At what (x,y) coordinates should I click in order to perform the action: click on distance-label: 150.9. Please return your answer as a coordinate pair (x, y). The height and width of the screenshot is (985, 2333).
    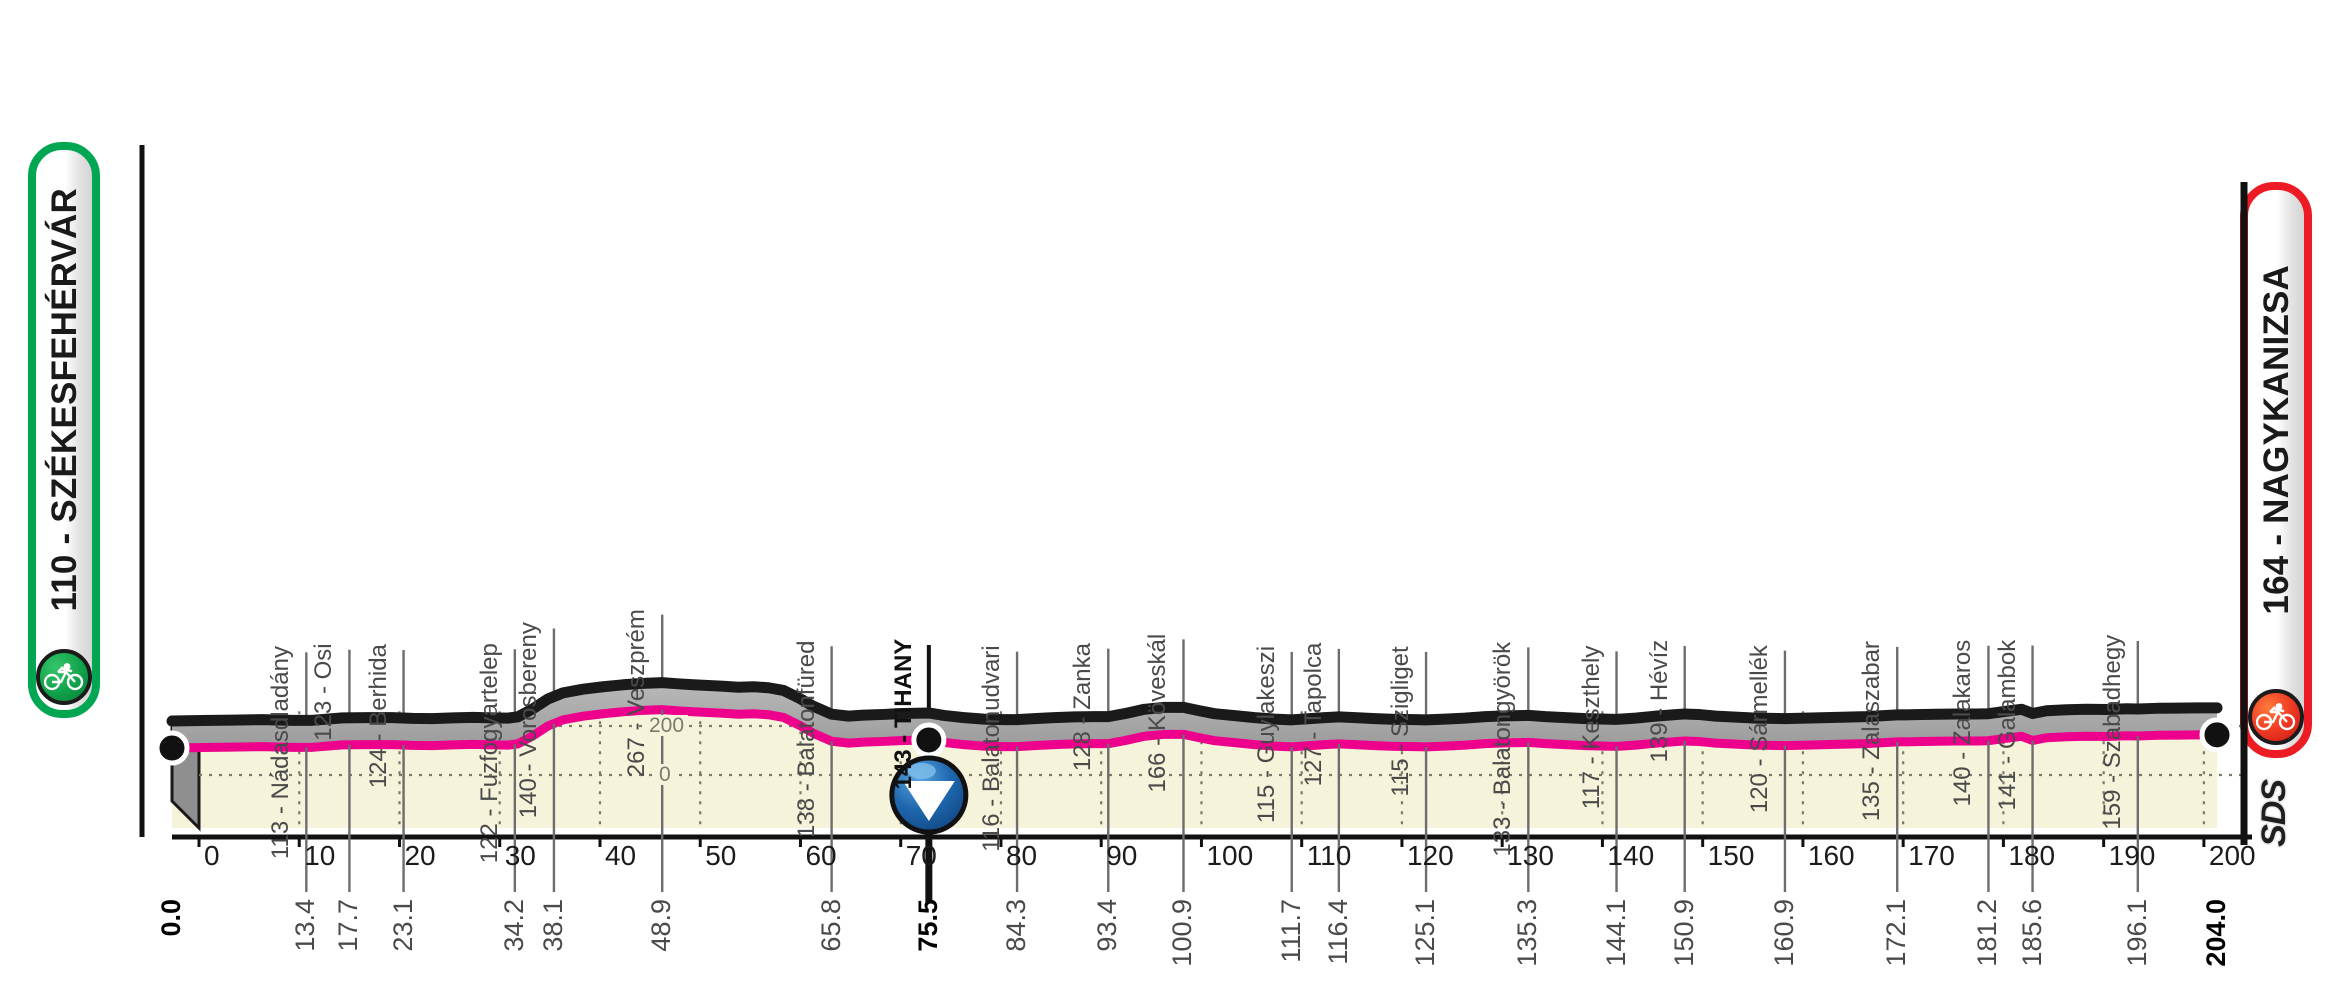
    Looking at the image, I should click on (1683, 933).